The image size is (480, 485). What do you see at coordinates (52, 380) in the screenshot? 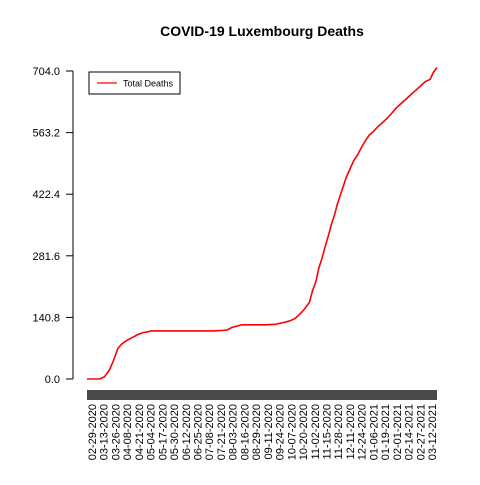
I see `y-tick-label: 0.0` at bounding box center [52, 380].